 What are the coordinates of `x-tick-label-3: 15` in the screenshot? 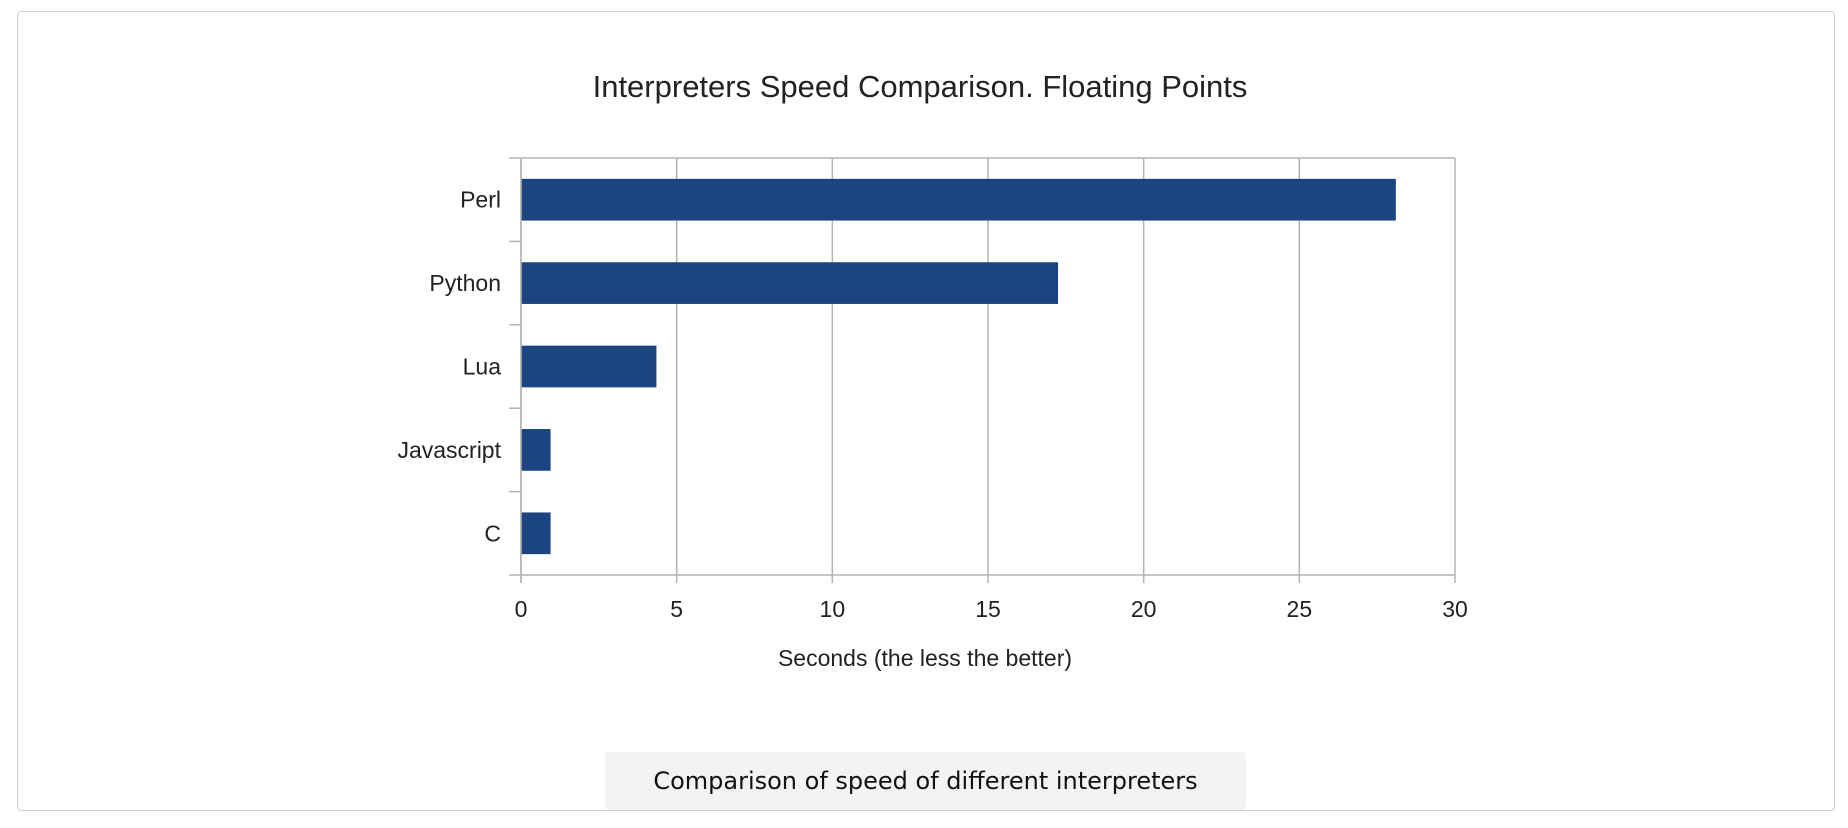 It's located at (988, 609).